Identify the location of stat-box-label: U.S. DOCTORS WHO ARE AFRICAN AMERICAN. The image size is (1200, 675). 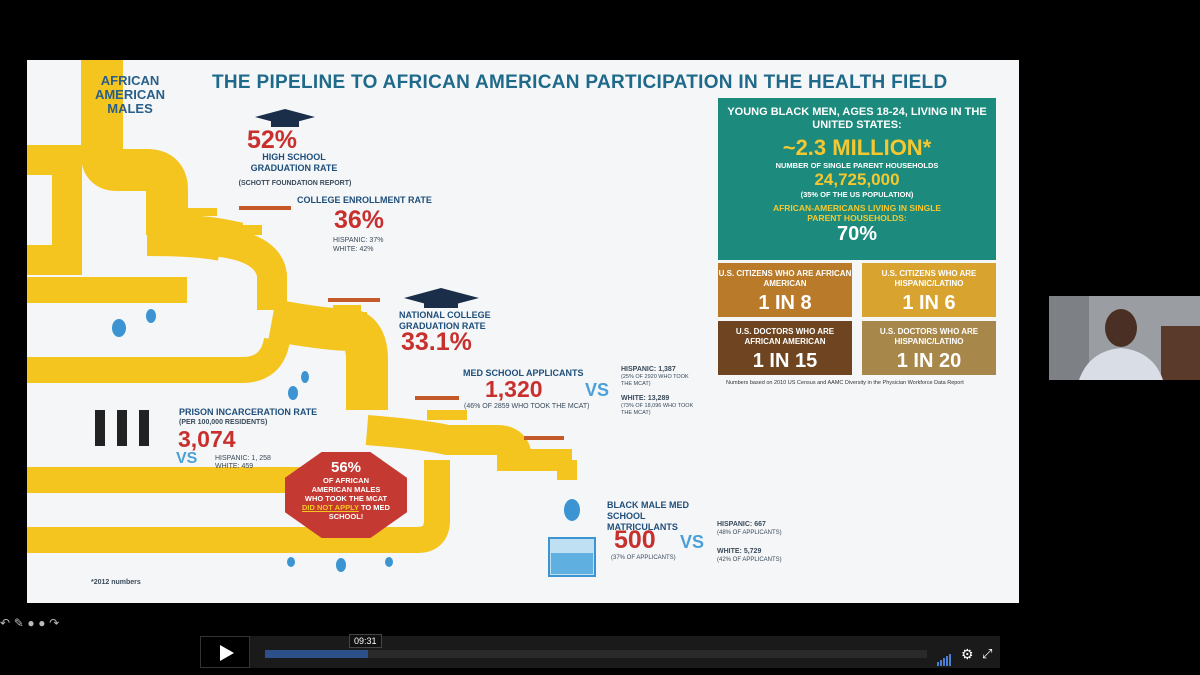
(785, 336).